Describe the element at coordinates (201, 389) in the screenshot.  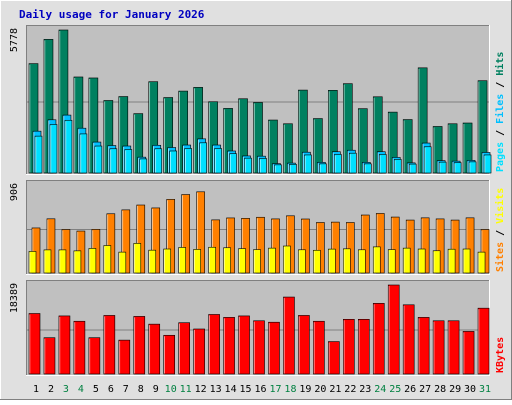
I see `day-label: 12` at that location.